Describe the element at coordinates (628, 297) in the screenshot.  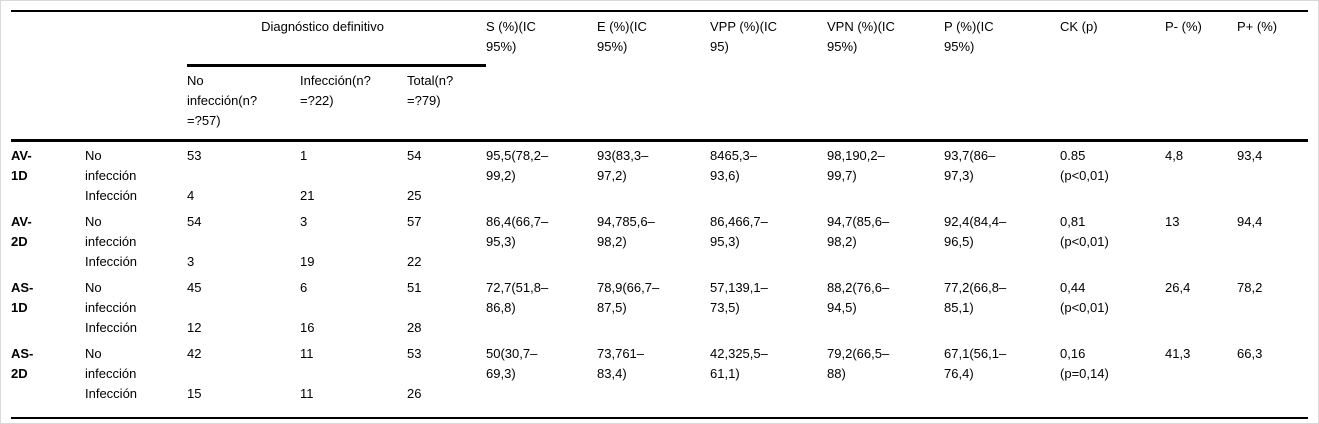
I see `stat-e-cell: 78,9(66,7–87,5)` at that location.